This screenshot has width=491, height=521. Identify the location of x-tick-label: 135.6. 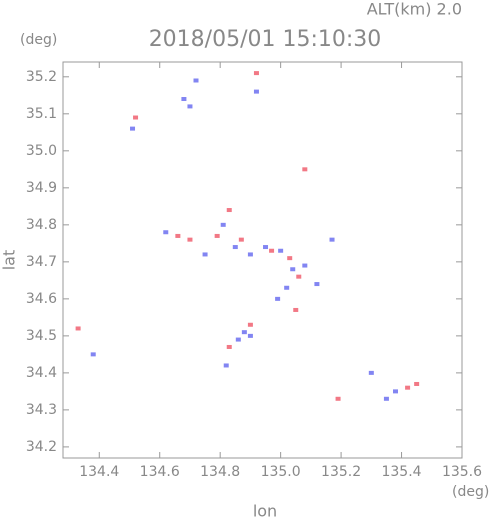
(462, 472).